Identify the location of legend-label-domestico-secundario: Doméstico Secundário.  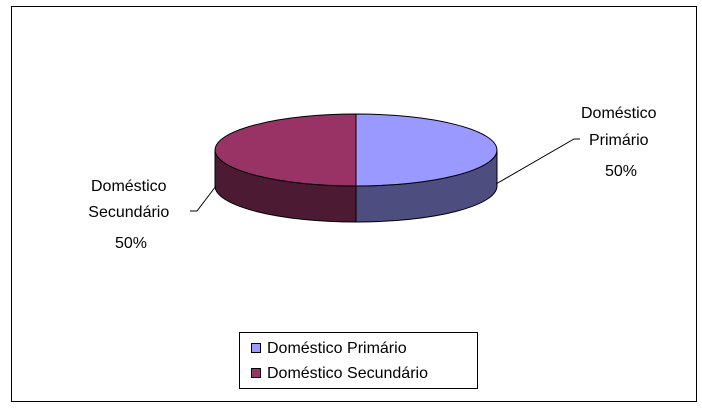
(347, 373).